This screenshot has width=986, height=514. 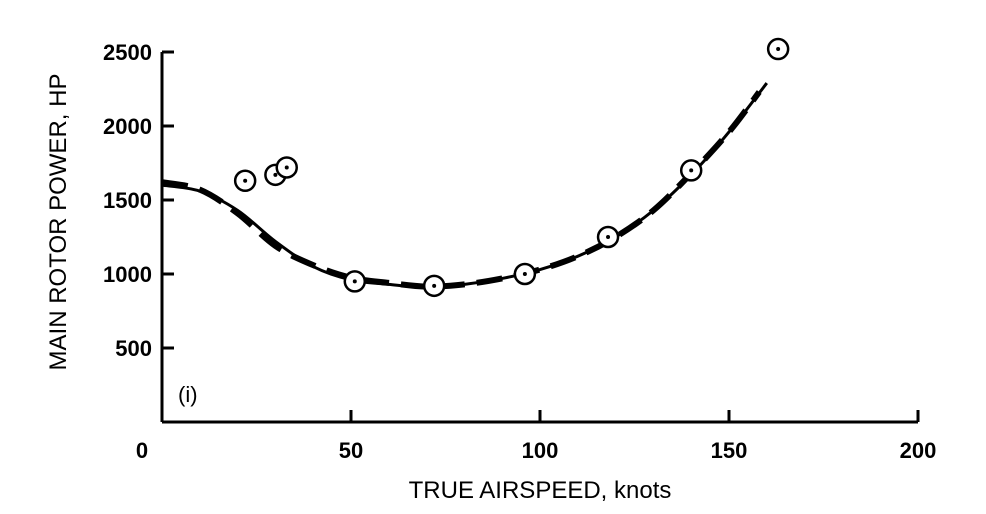 I want to click on y-tick-label: 2500, so click(x=127, y=52).